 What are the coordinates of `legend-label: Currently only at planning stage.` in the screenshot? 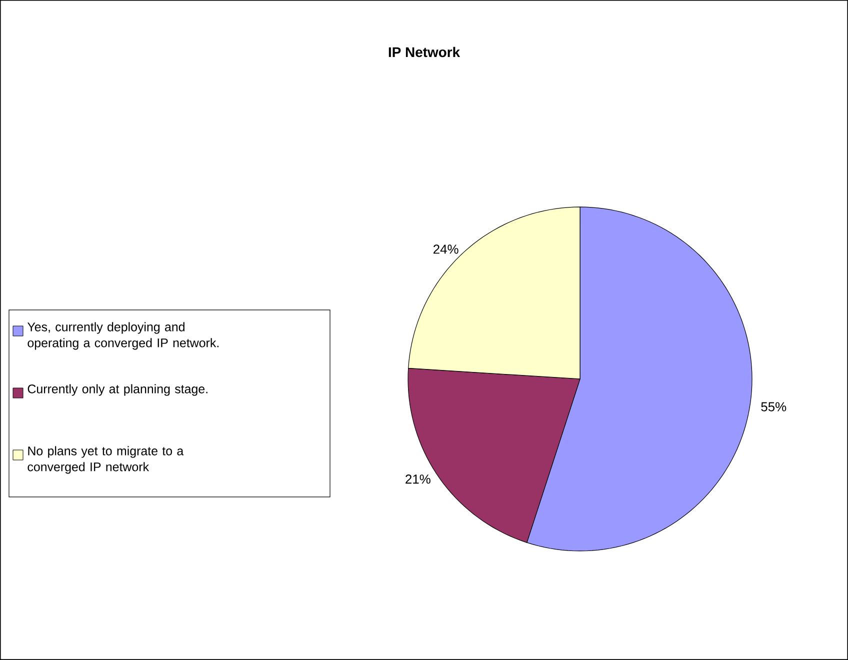 It's located at (118, 390).